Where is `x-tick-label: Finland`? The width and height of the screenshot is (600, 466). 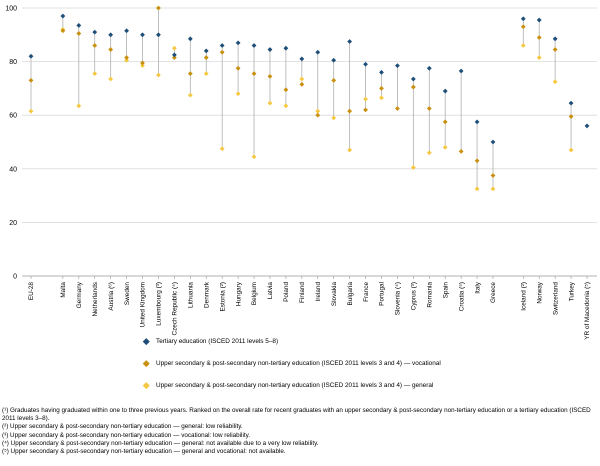 x-tick-label: Finland is located at coordinates (302, 292).